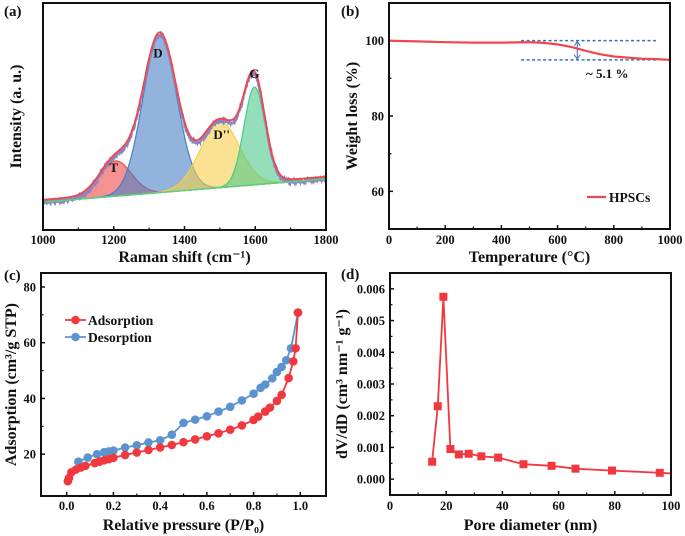  I want to click on x-tick-label: 60, so click(558, 506).